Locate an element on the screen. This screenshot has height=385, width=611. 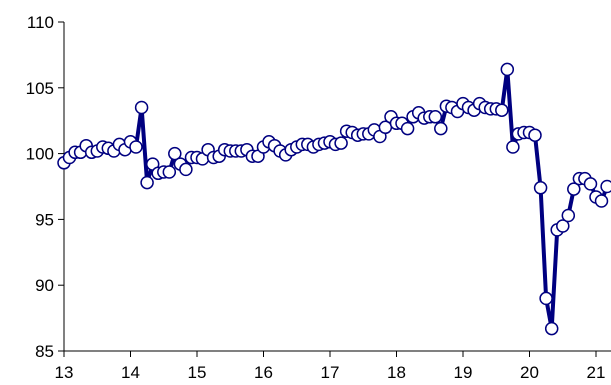
x-tick-label: 19 is located at coordinates (463, 372).